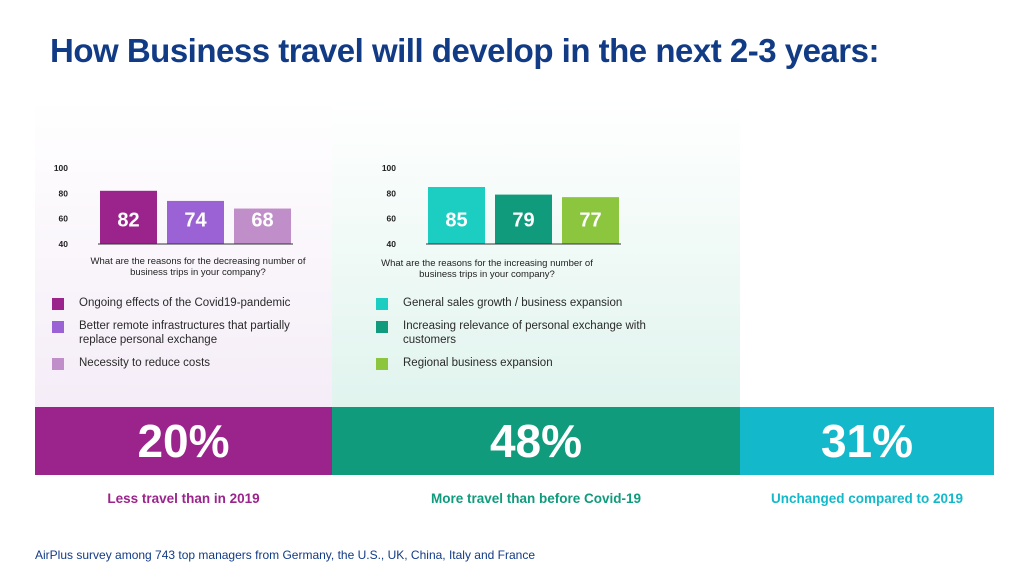  I want to click on unchanged-travel-band: 31%, so click(867, 441).